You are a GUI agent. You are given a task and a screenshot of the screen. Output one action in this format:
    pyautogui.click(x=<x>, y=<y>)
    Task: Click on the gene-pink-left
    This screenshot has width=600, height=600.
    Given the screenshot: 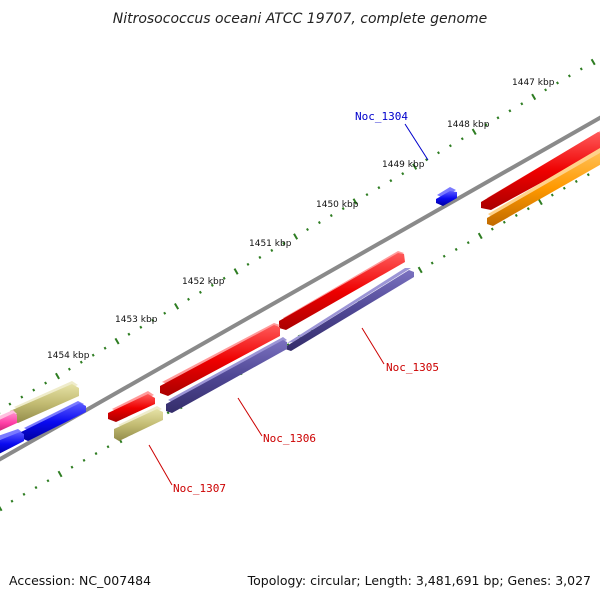 What is the action you would take?
    pyautogui.click(x=8, y=421)
    